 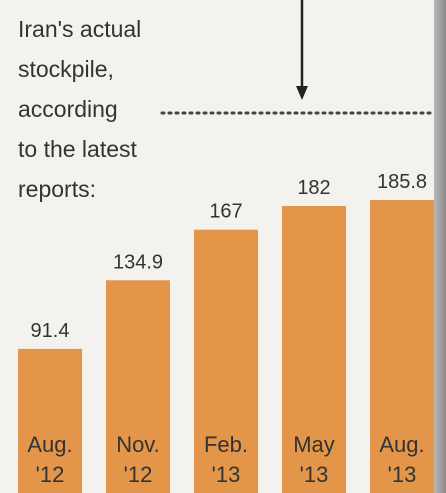 What do you see at coordinates (226, 474) in the screenshot?
I see `category-label-2-1: '13` at bounding box center [226, 474].